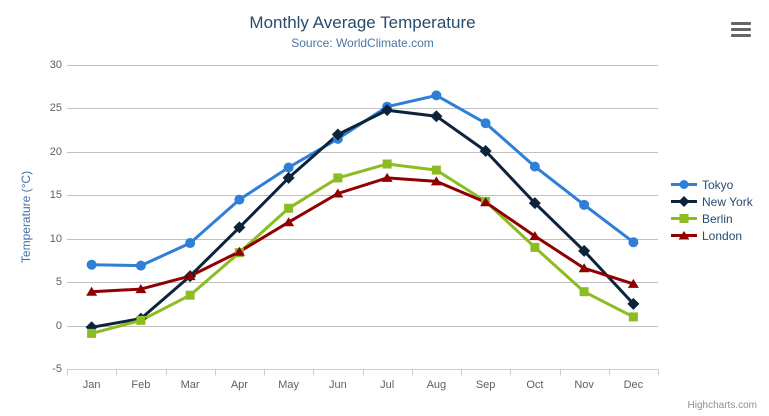 This screenshot has width=769, height=416. What do you see at coordinates (55, 238) in the screenshot?
I see `y-axis-label: 10` at bounding box center [55, 238].